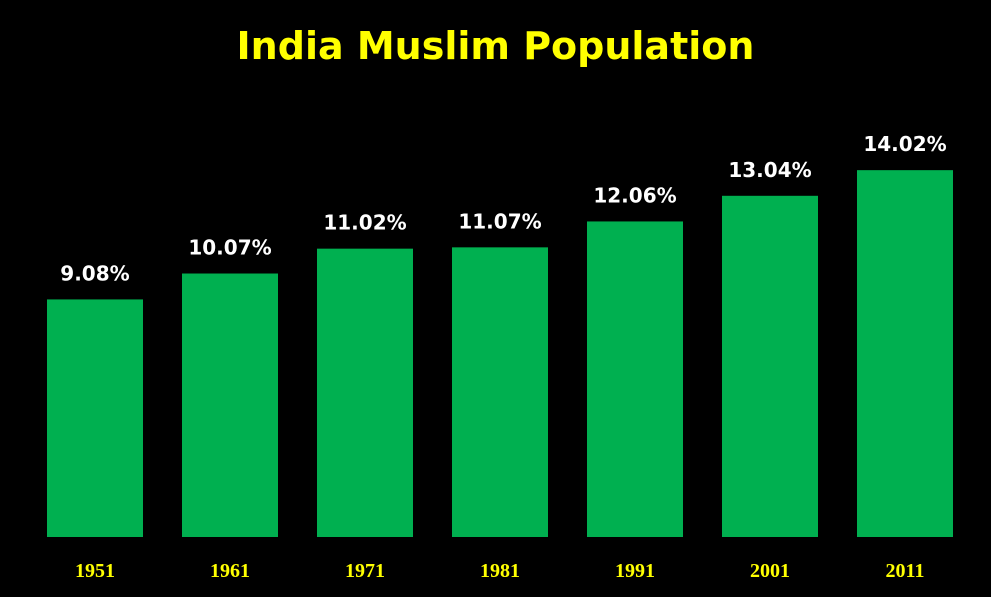 The image size is (991, 597). What do you see at coordinates (230, 405) in the screenshot?
I see `bar-1961` at bounding box center [230, 405].